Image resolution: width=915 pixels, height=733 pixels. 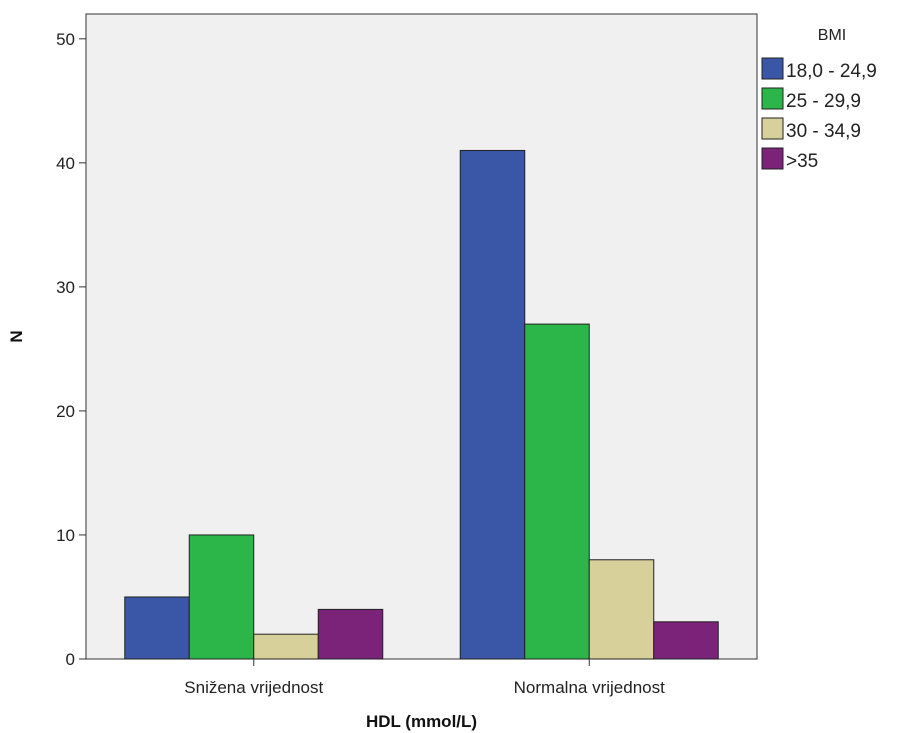 What do you see at coordinates (65, 163) in the screenshot?
I see `y-tick-label: 40` at bounding box center [65, 163].